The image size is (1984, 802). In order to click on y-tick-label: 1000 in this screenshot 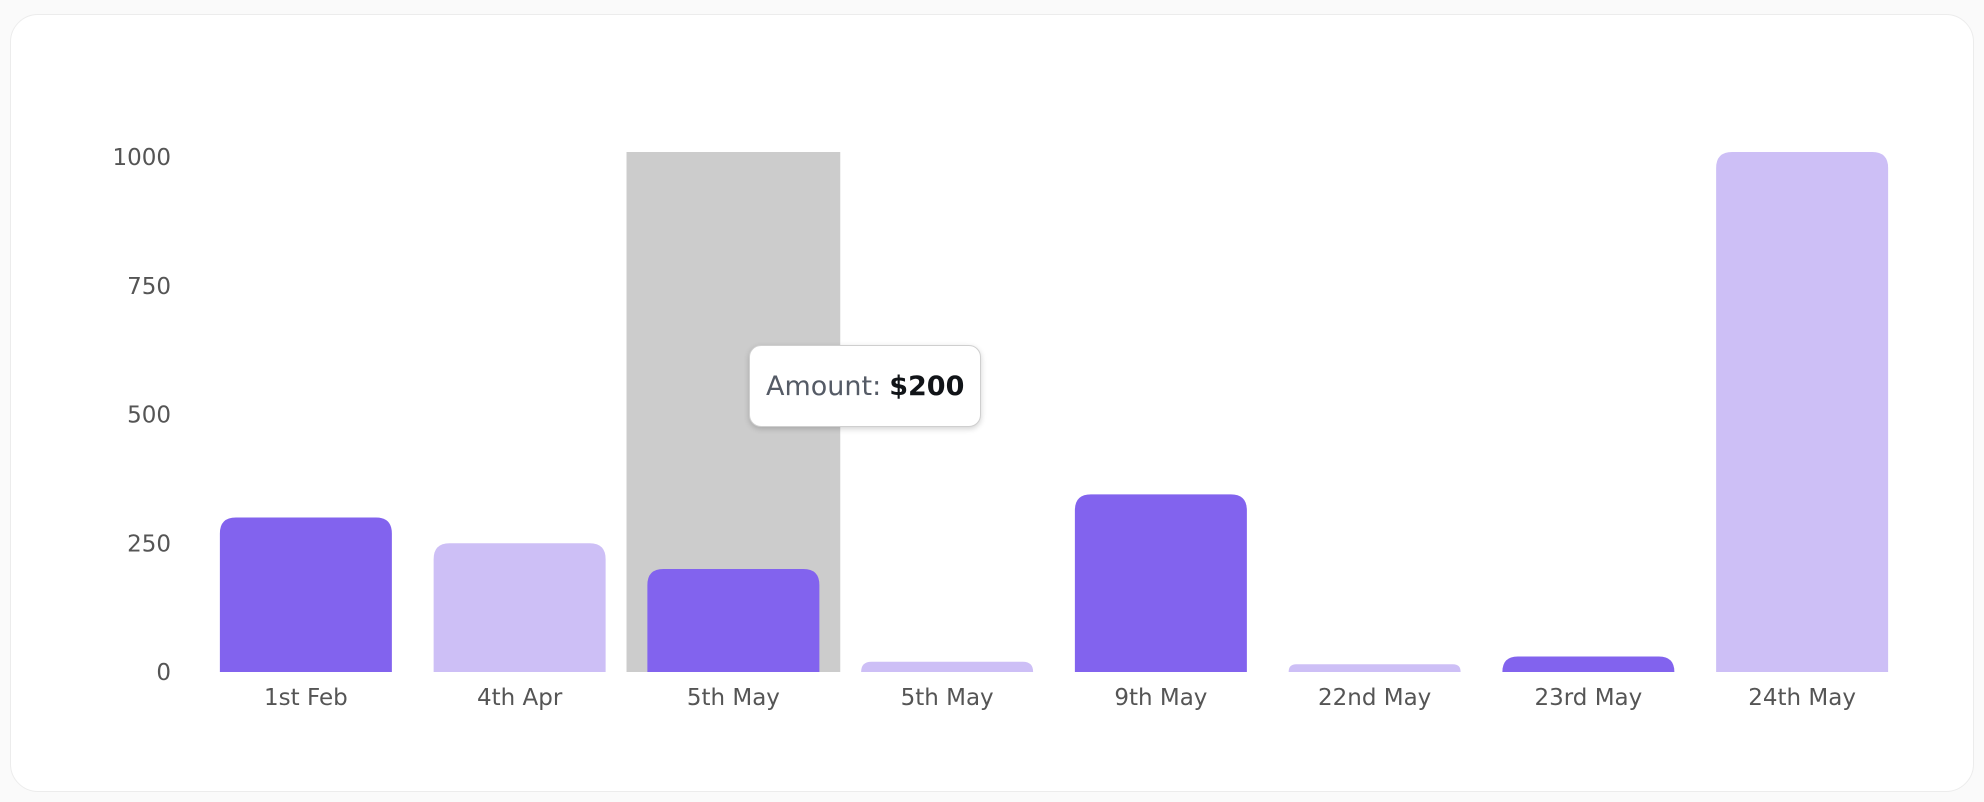, I will do `click(141, 158)`.